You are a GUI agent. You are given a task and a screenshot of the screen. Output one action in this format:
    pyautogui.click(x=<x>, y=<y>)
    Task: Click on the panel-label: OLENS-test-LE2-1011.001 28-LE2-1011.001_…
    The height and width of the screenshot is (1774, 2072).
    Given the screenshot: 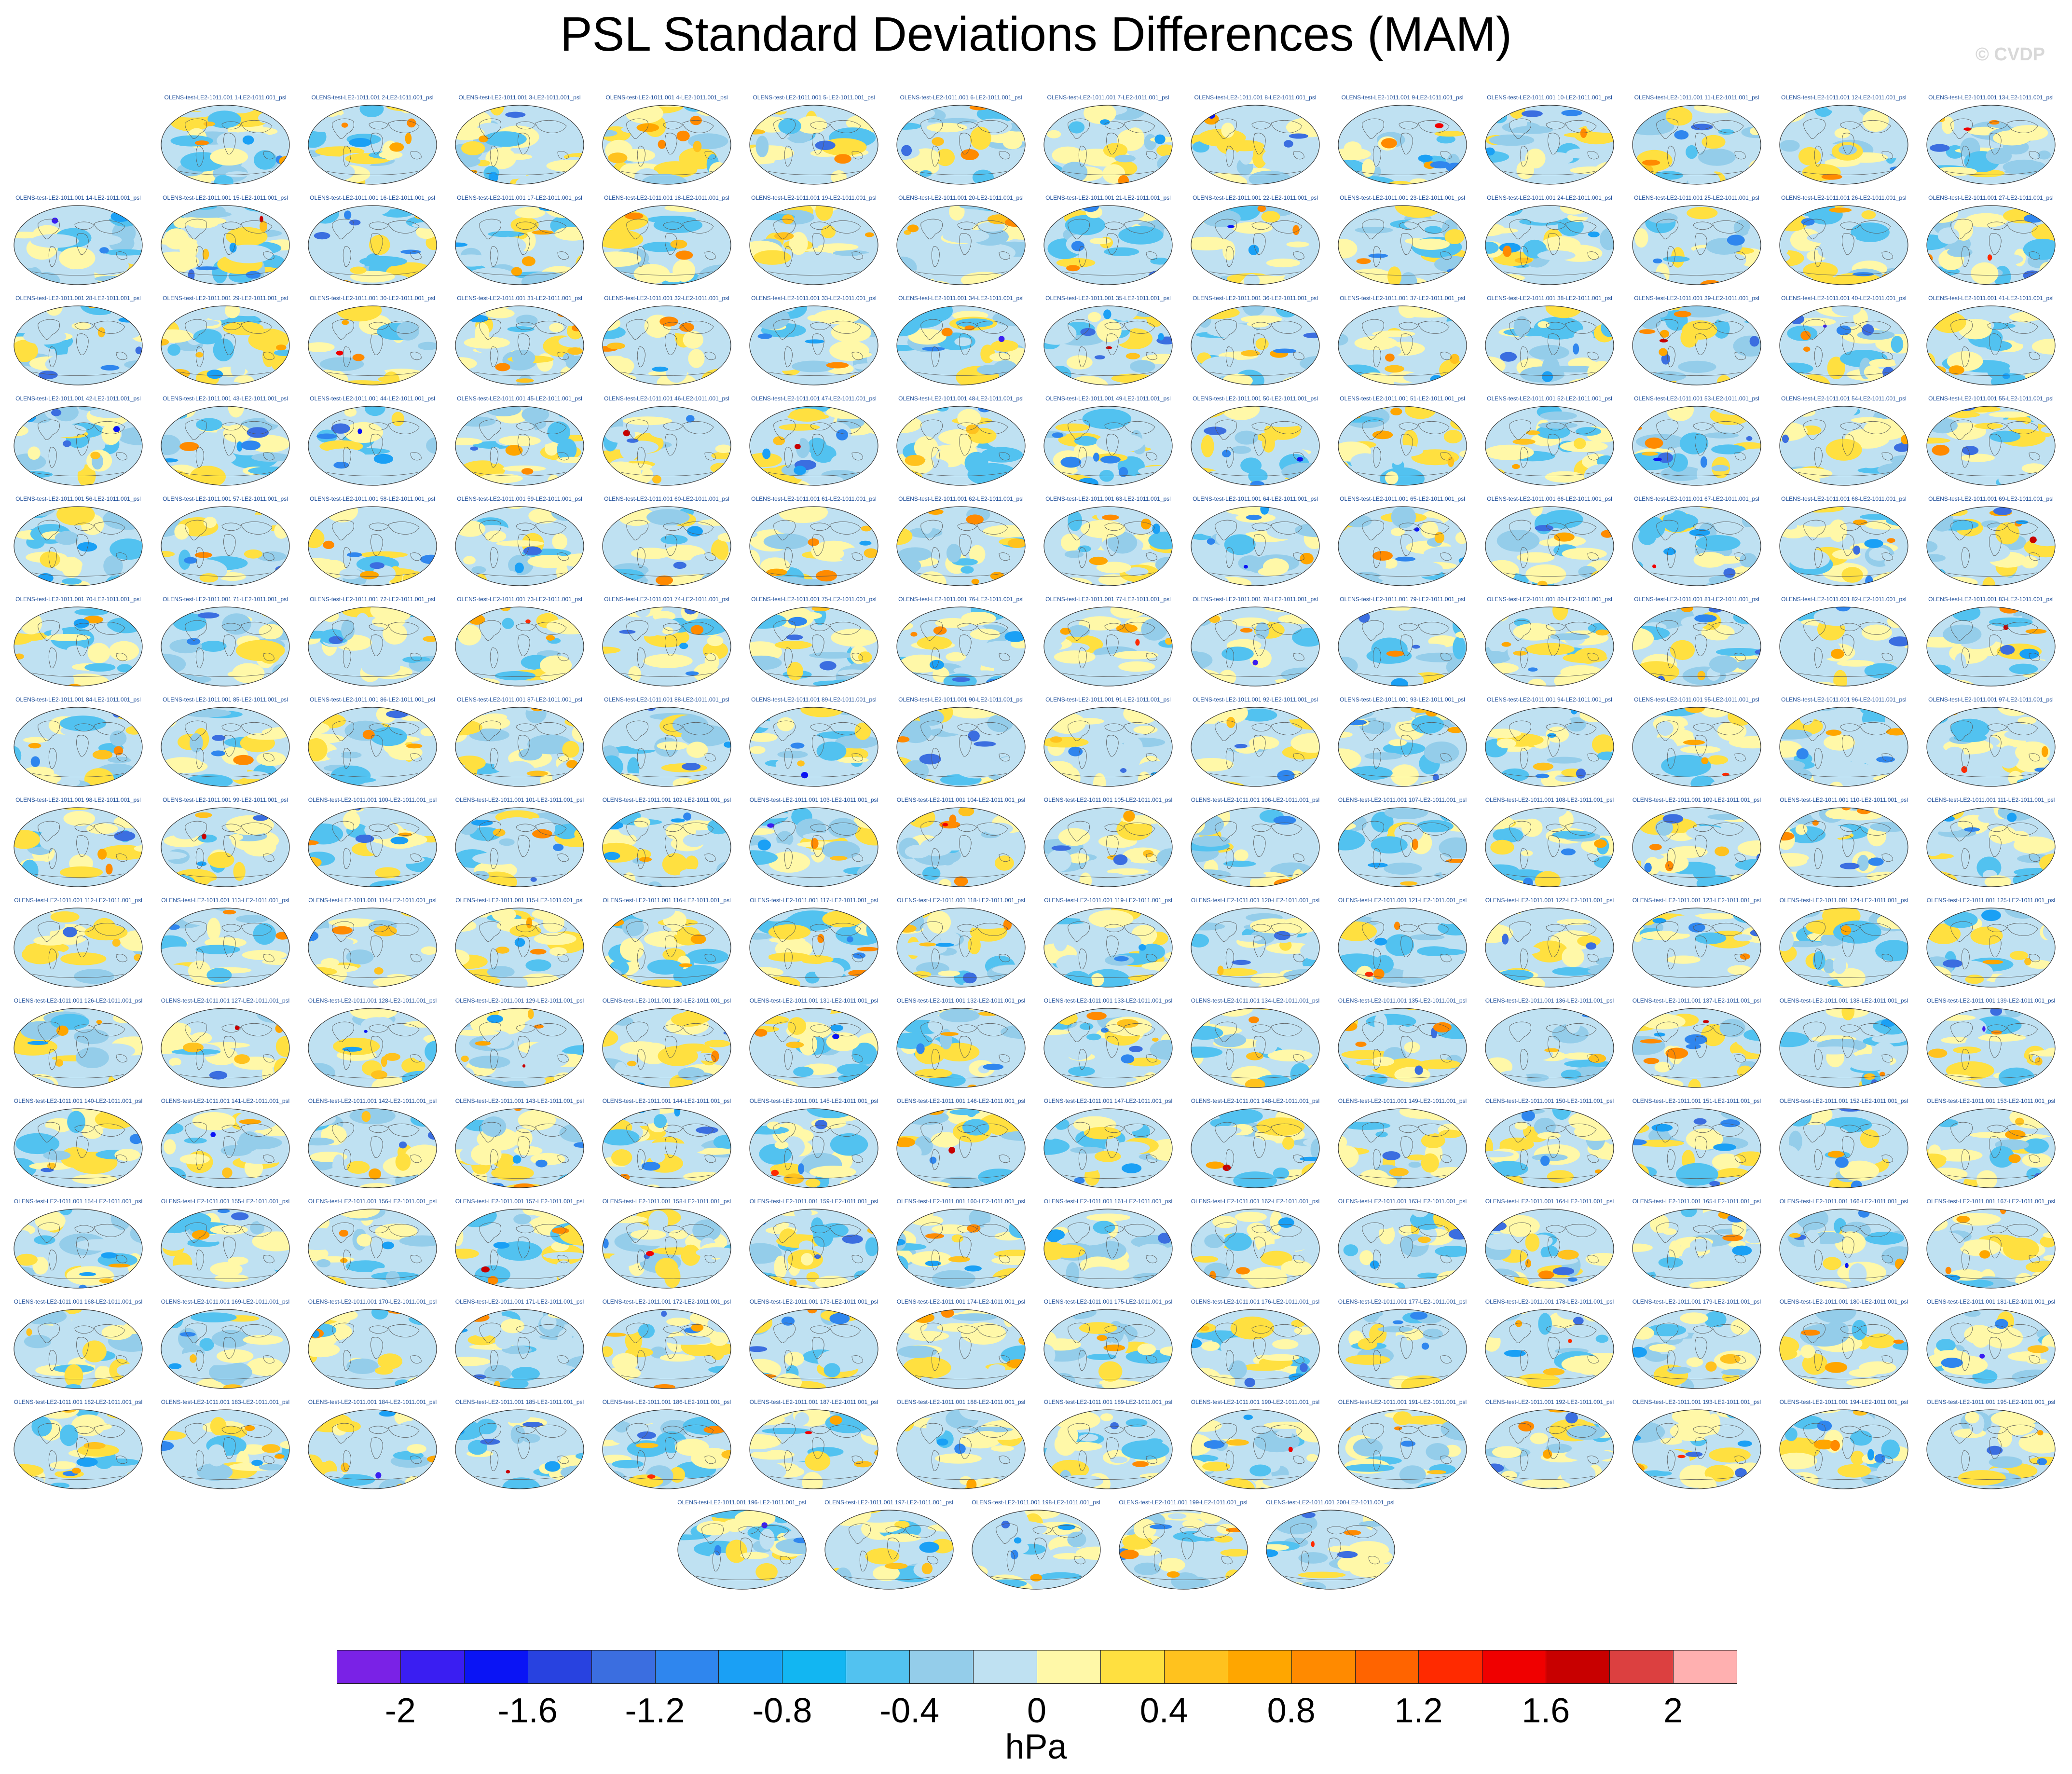 What is the action you would take?
    pyautogui.click(x=78, y=298)
    